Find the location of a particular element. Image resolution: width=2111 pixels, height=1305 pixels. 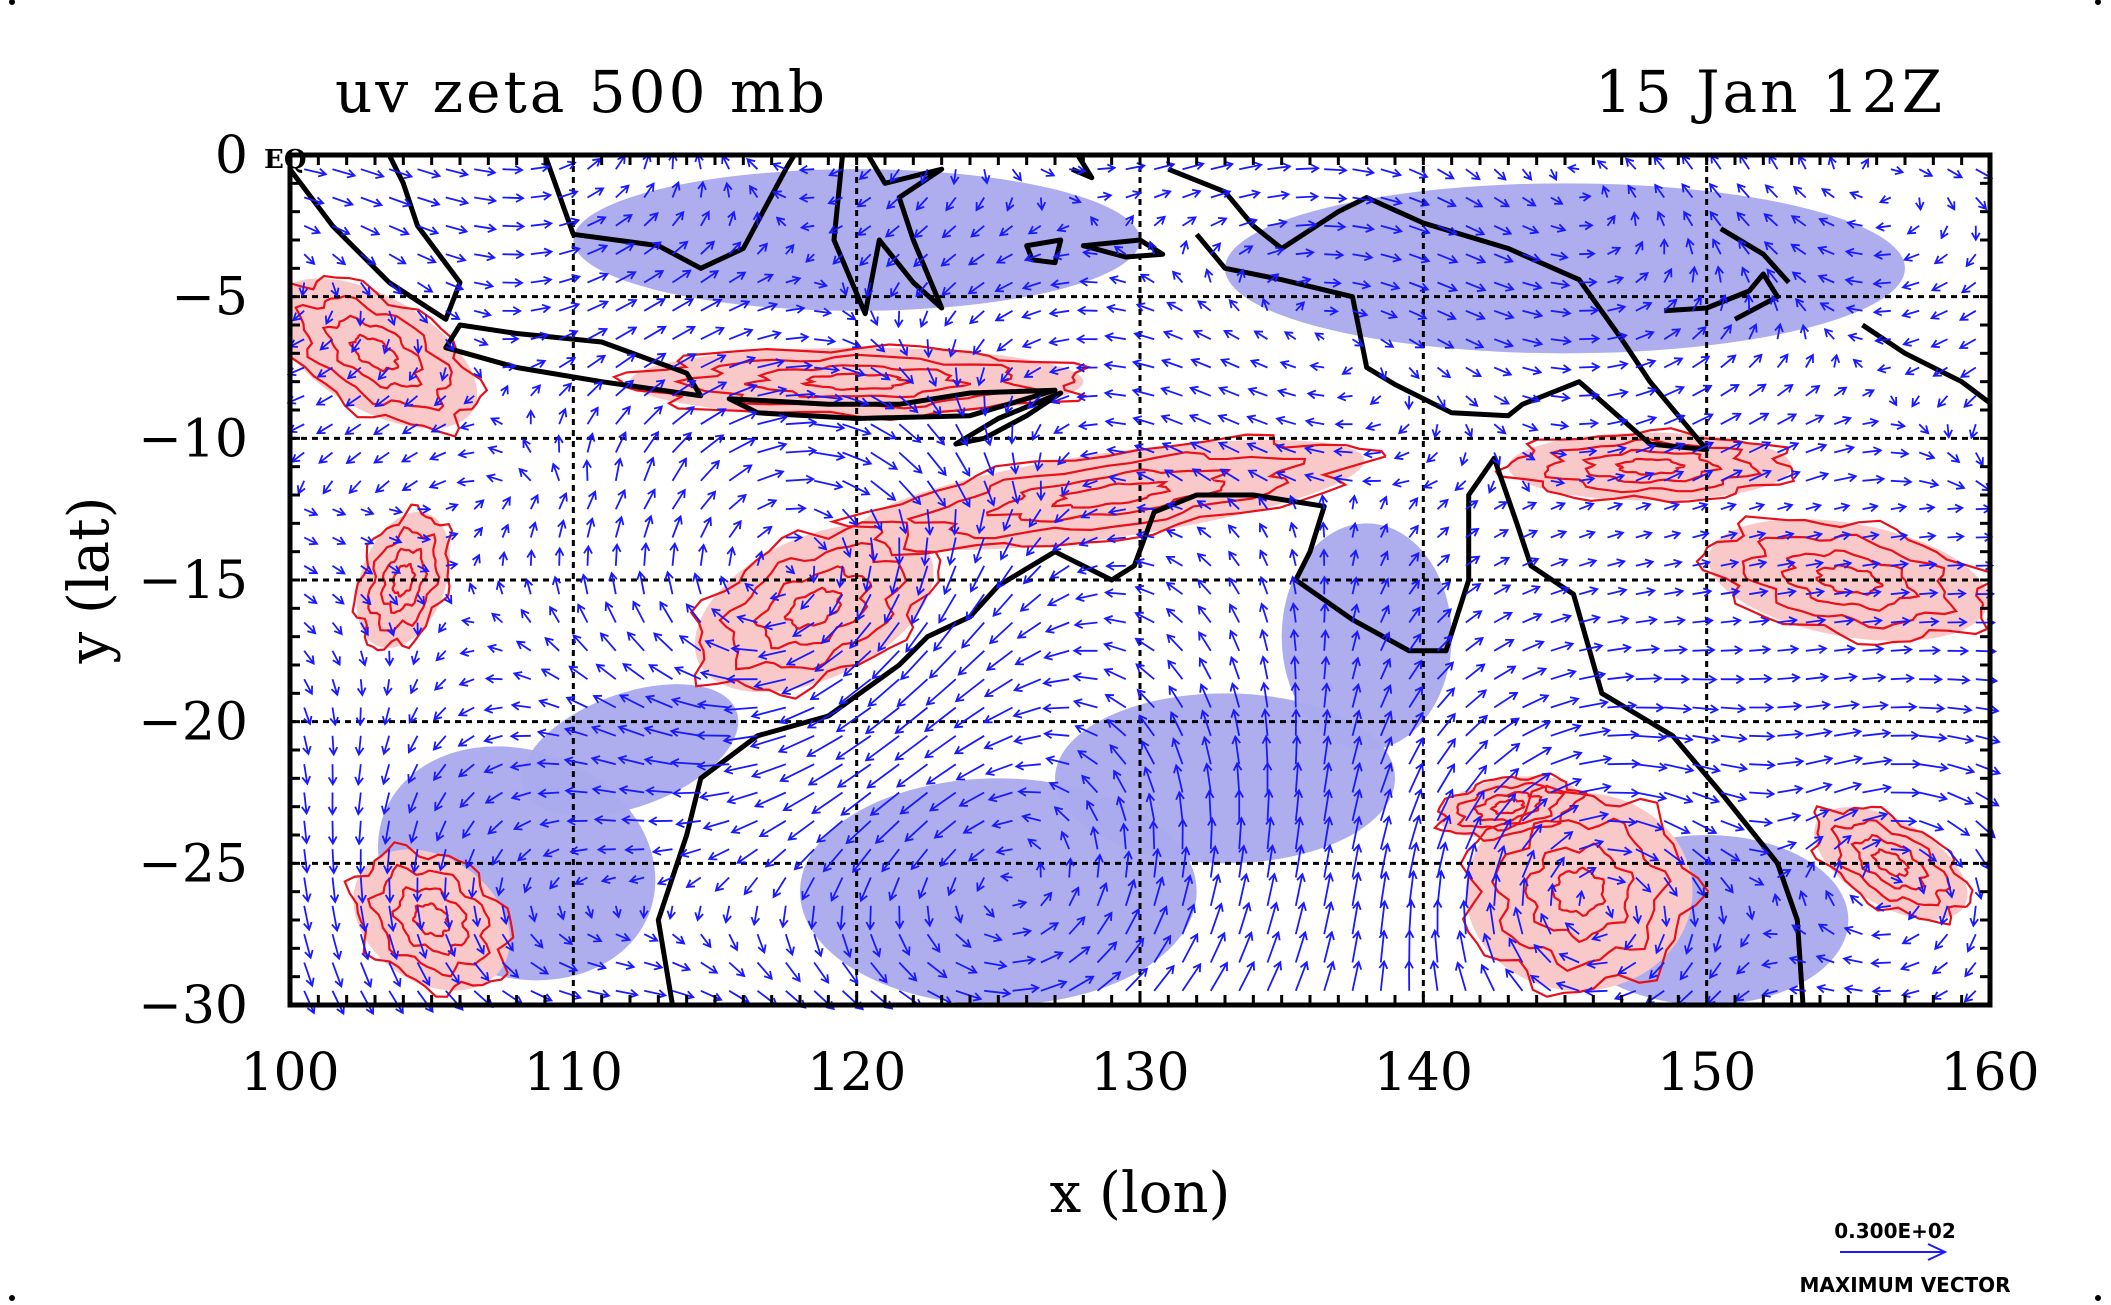

plot-title: uv zeta 500 mb is located at coordinates (581, 92).